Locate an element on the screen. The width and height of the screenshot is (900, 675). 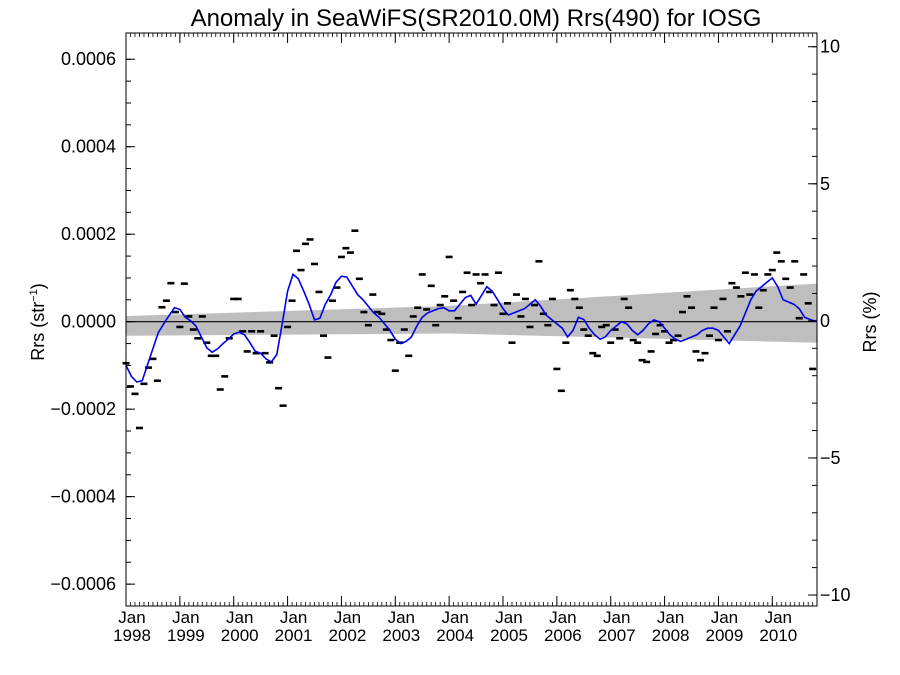
uncertainty-band-layer is located at coordinates (471, 313).